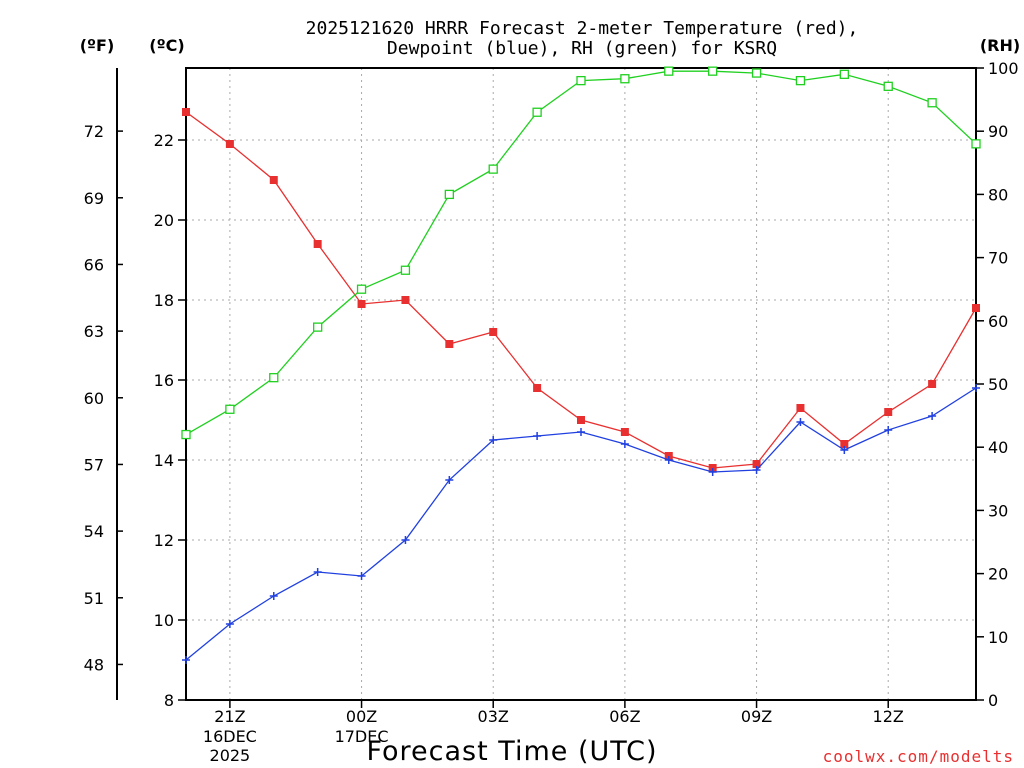  Describe the element at coordinates (169, 700) in the screenshot. I see `celsius-tick-label: 8` at that location.